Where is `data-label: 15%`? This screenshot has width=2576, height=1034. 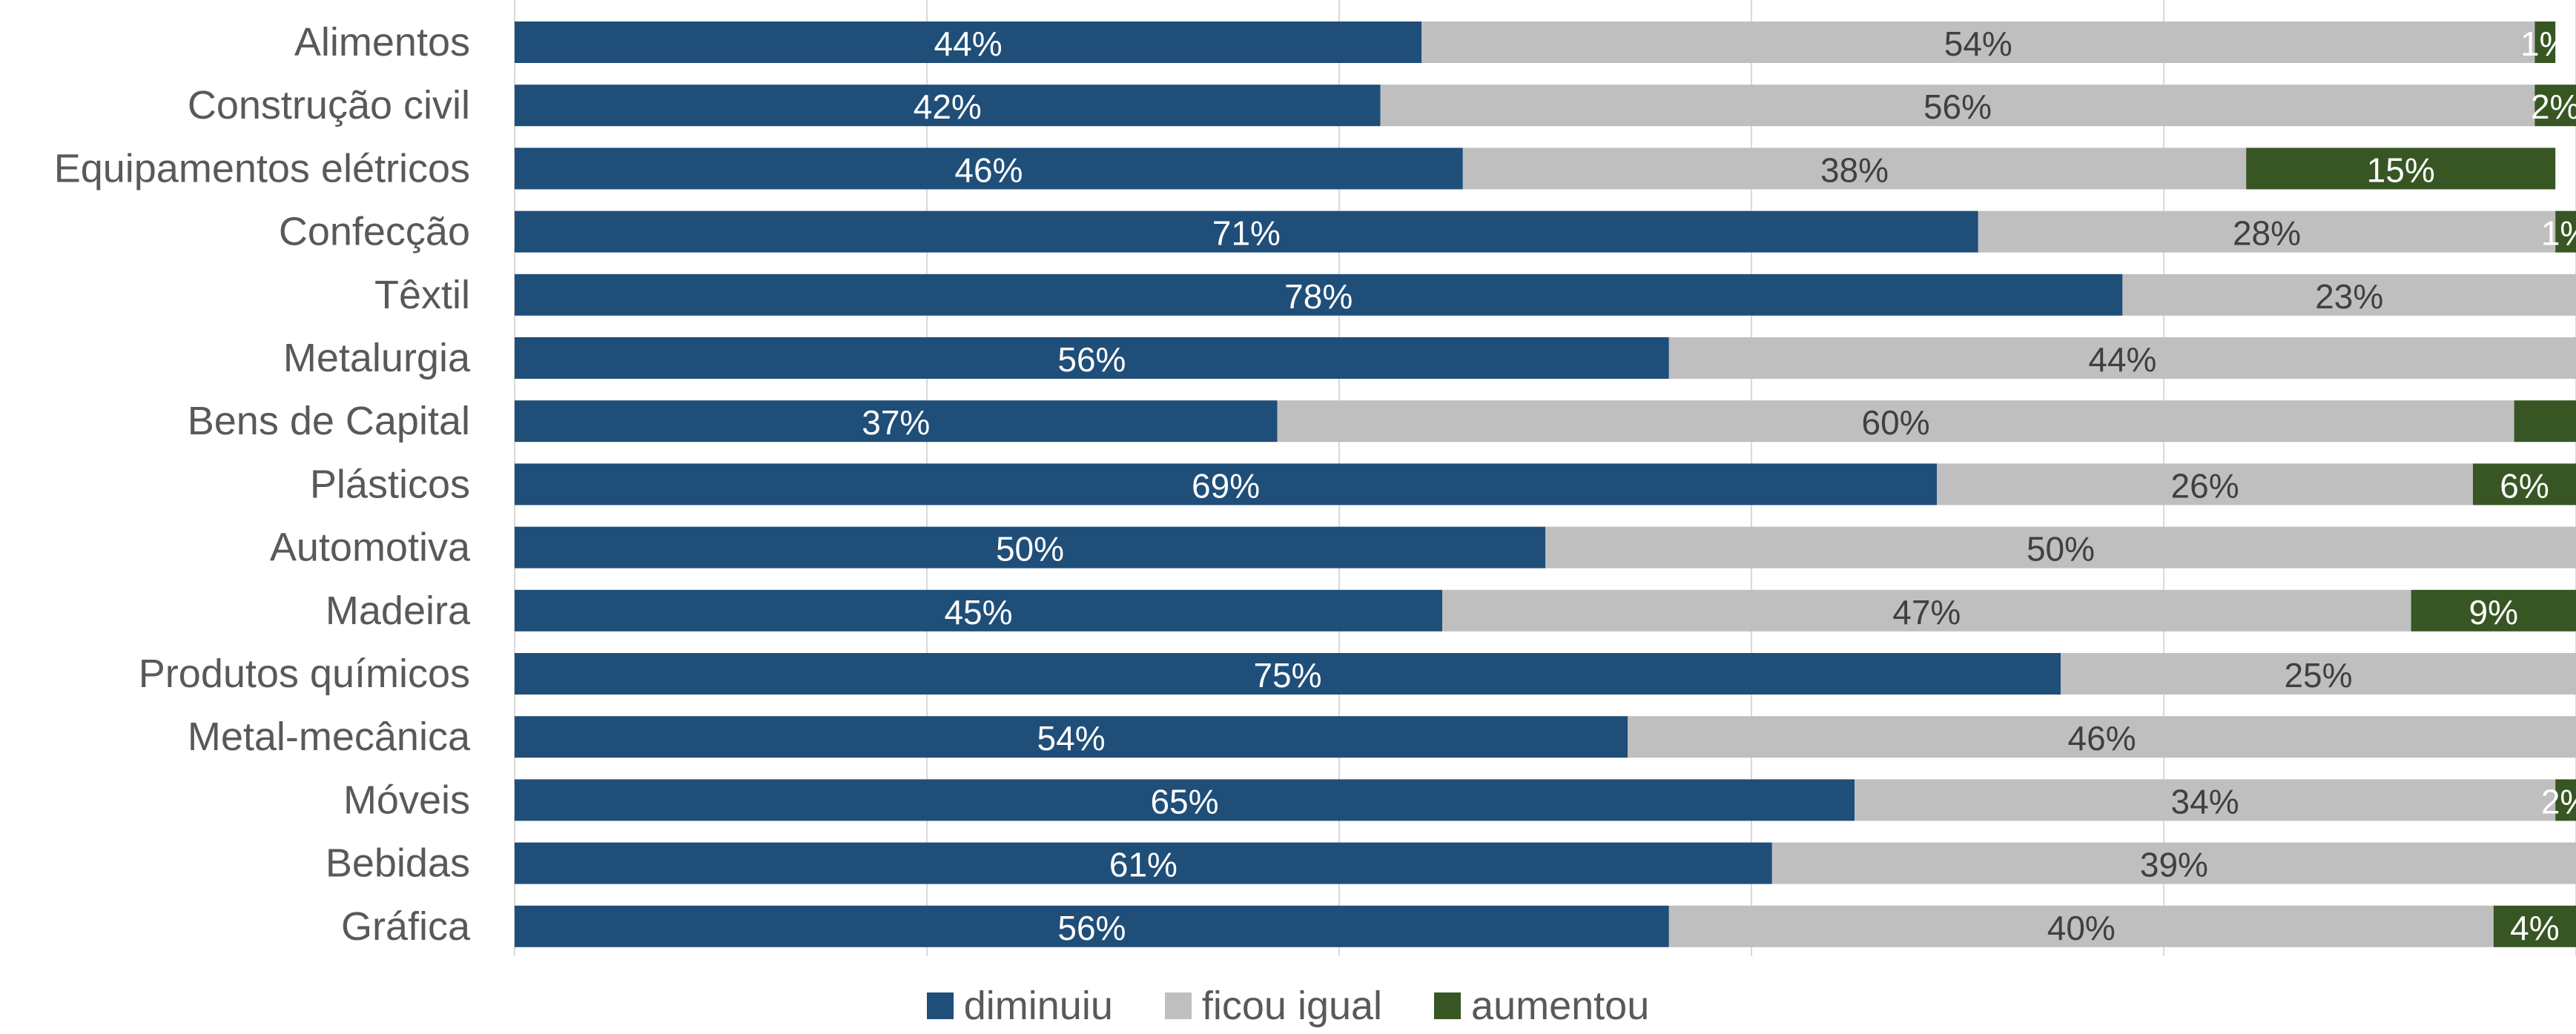 data-label: 15% is located at coordinates (2401, 169).